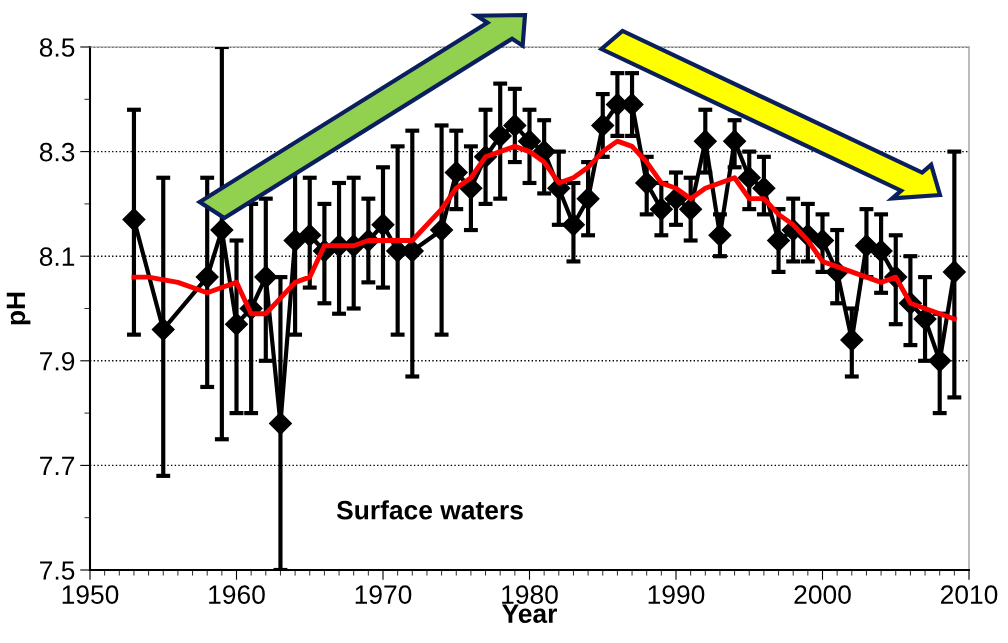 This screenshot has height=643, width=1008. Describe the element at coordinates (18, 308) in the screenshot. I see `y-axis-title: pH` at that location.